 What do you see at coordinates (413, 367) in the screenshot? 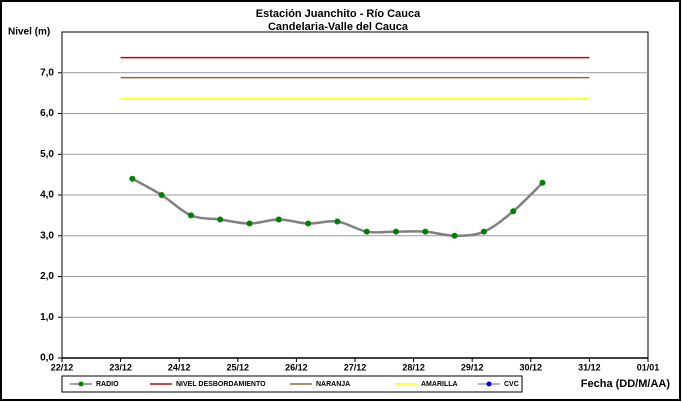
I see `x-tick-label: 28/12` at bounding box center [413, 367].